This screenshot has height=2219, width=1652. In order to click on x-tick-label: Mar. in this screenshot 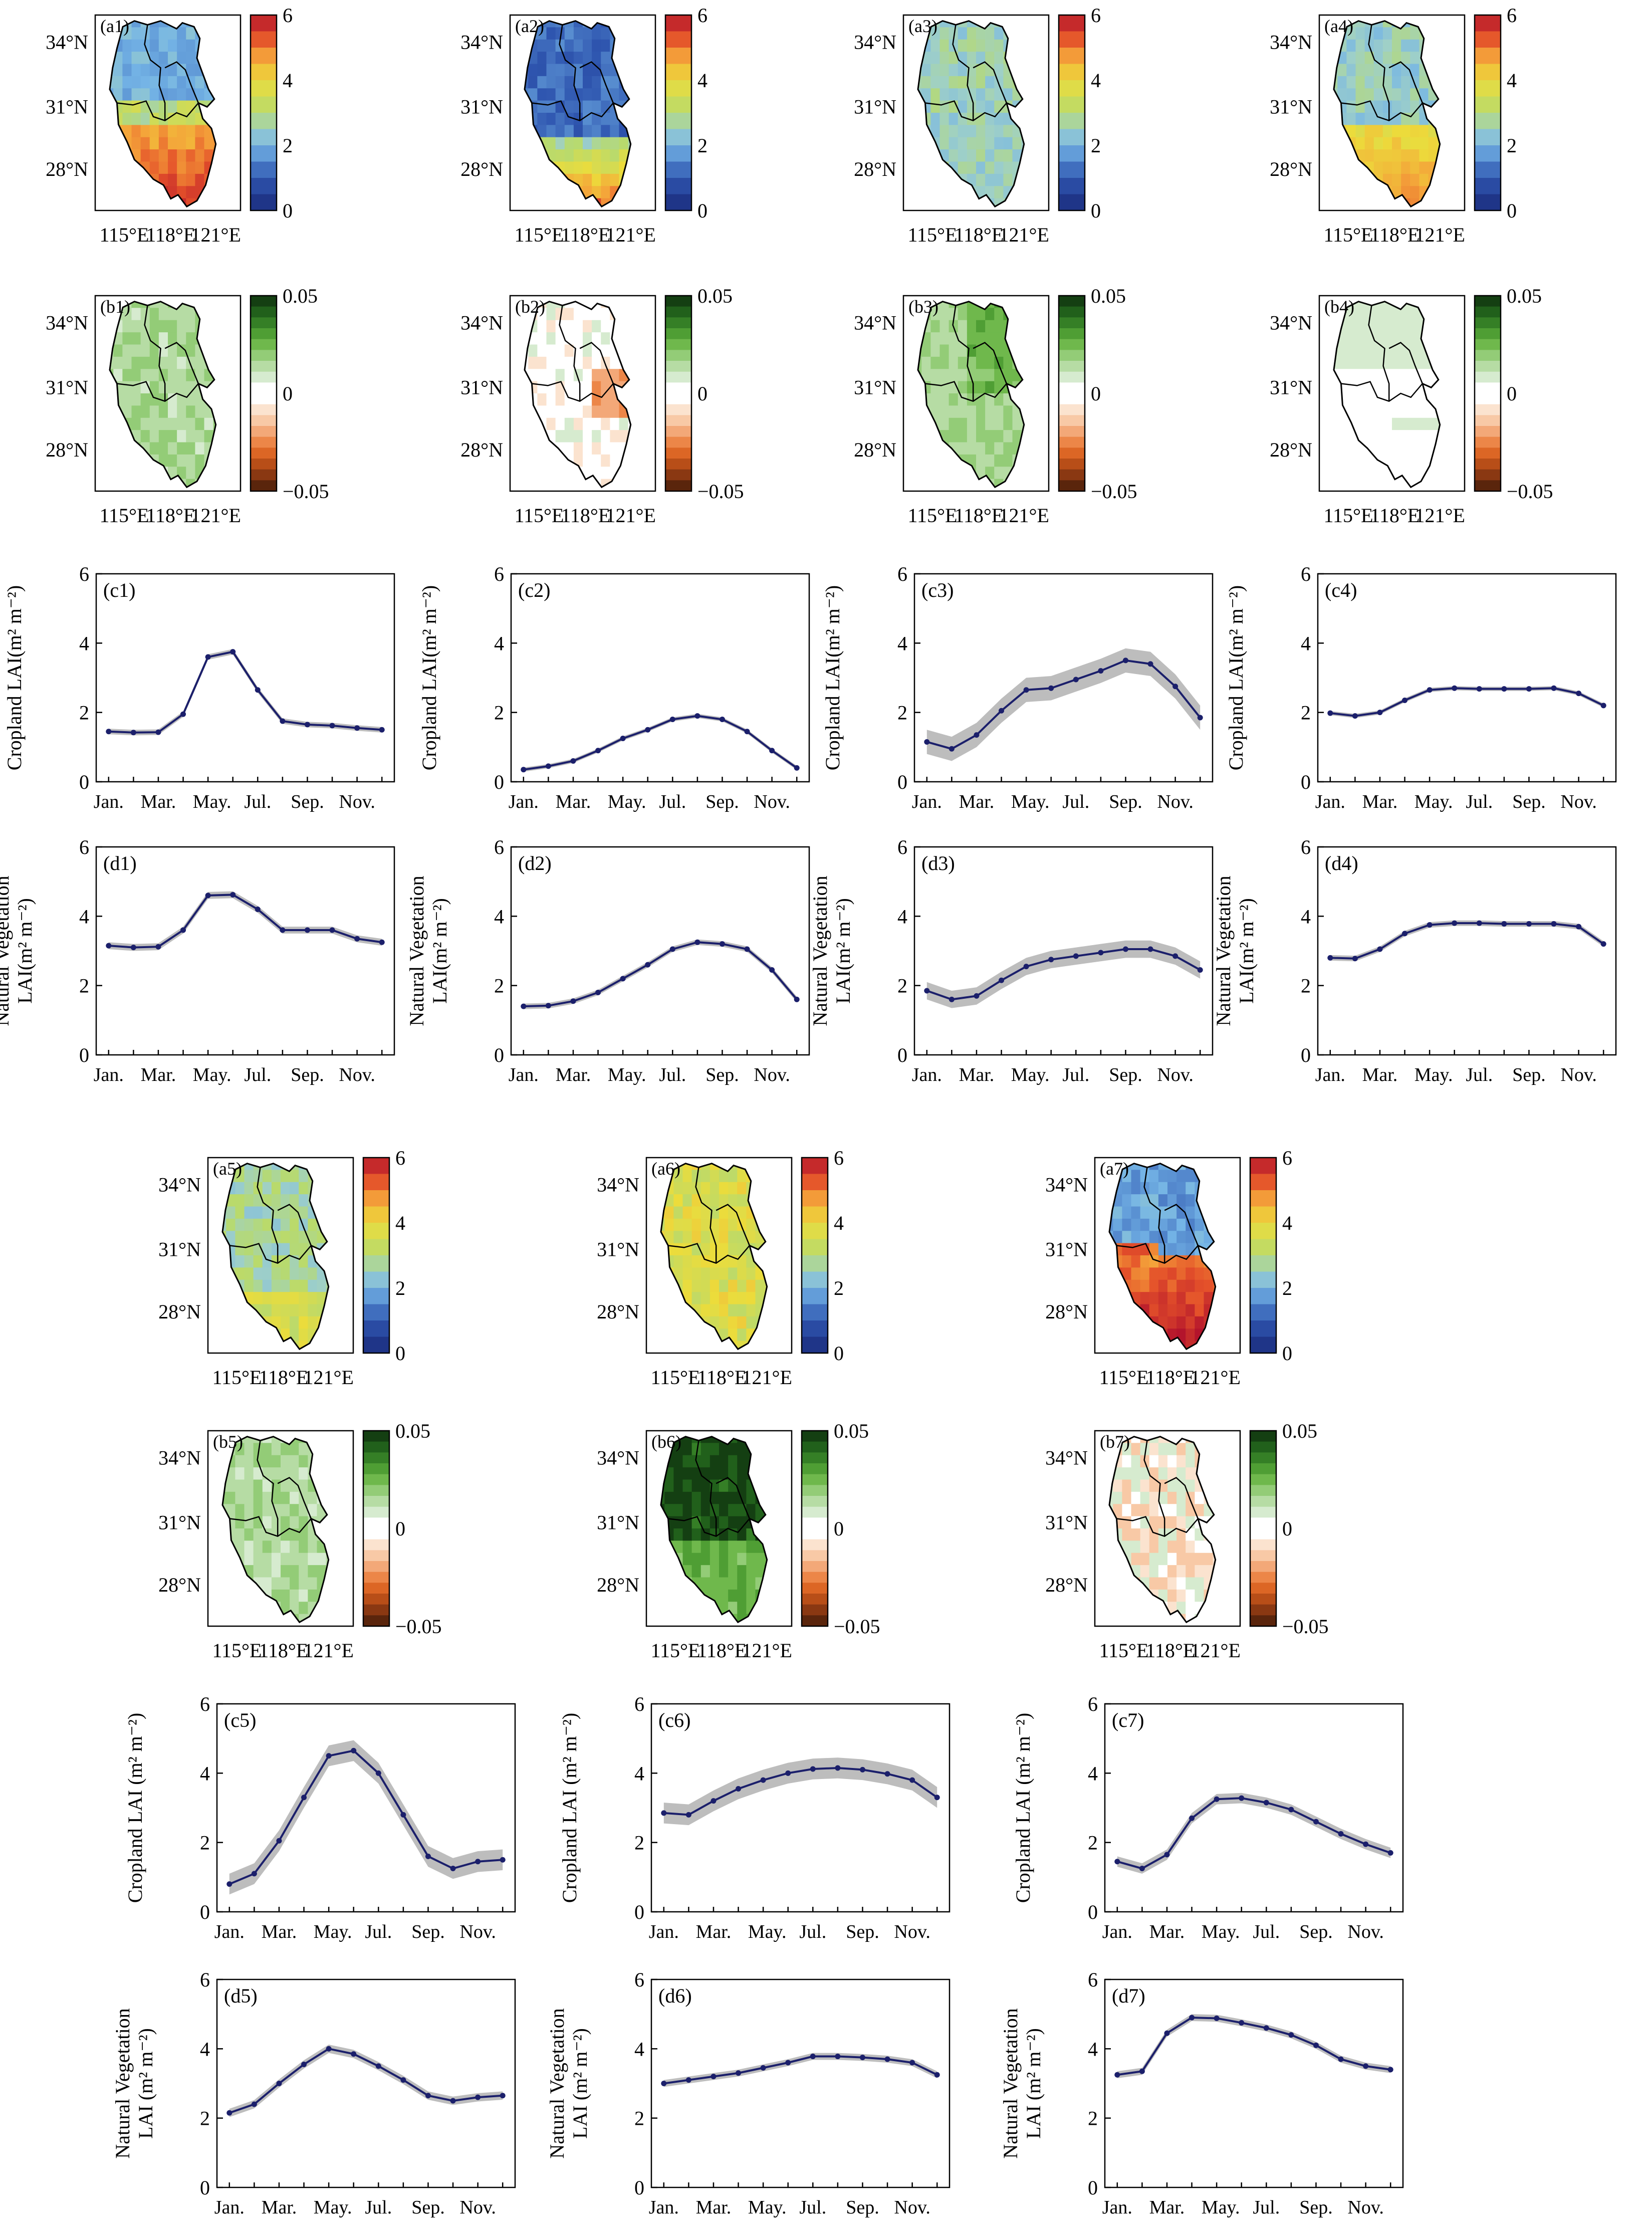, I will do `click(1167, 2207)`.